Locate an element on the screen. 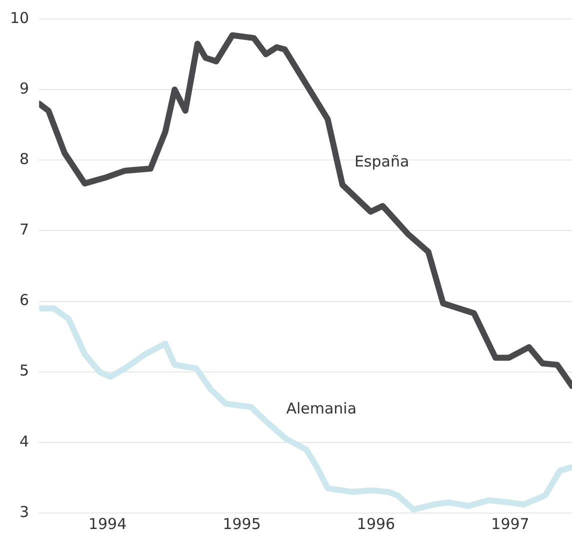 The height and width of the screenshot is (541, 572). x-tick-label: 1994 is located at coordinates (107, 523).